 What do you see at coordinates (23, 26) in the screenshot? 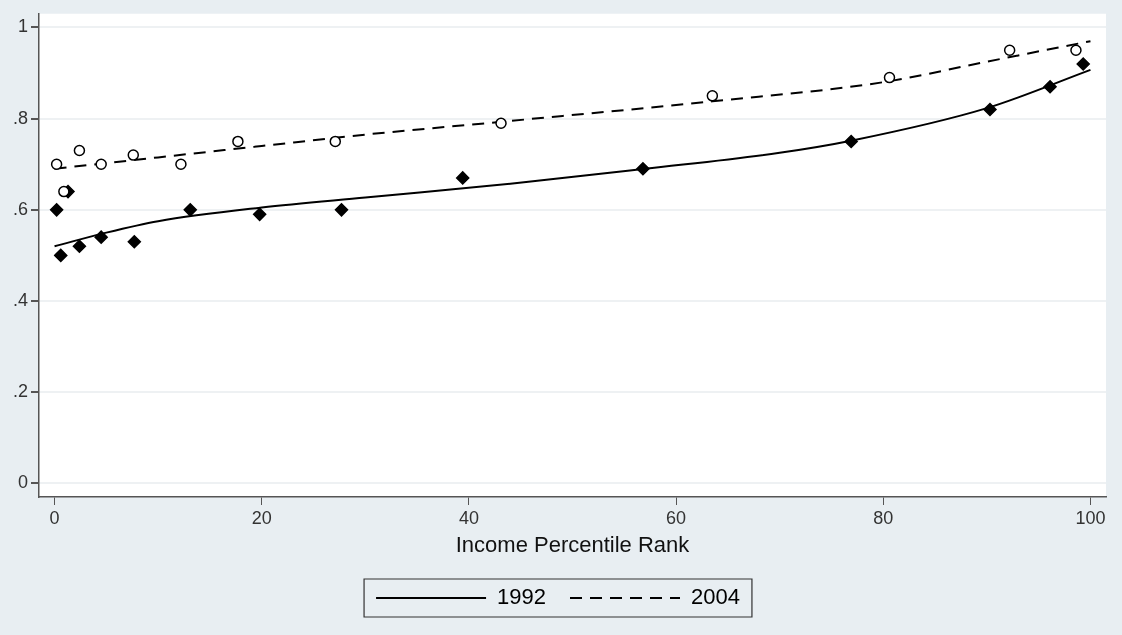
I see `y-tick-label: 1` at bounding box center [23, 26].